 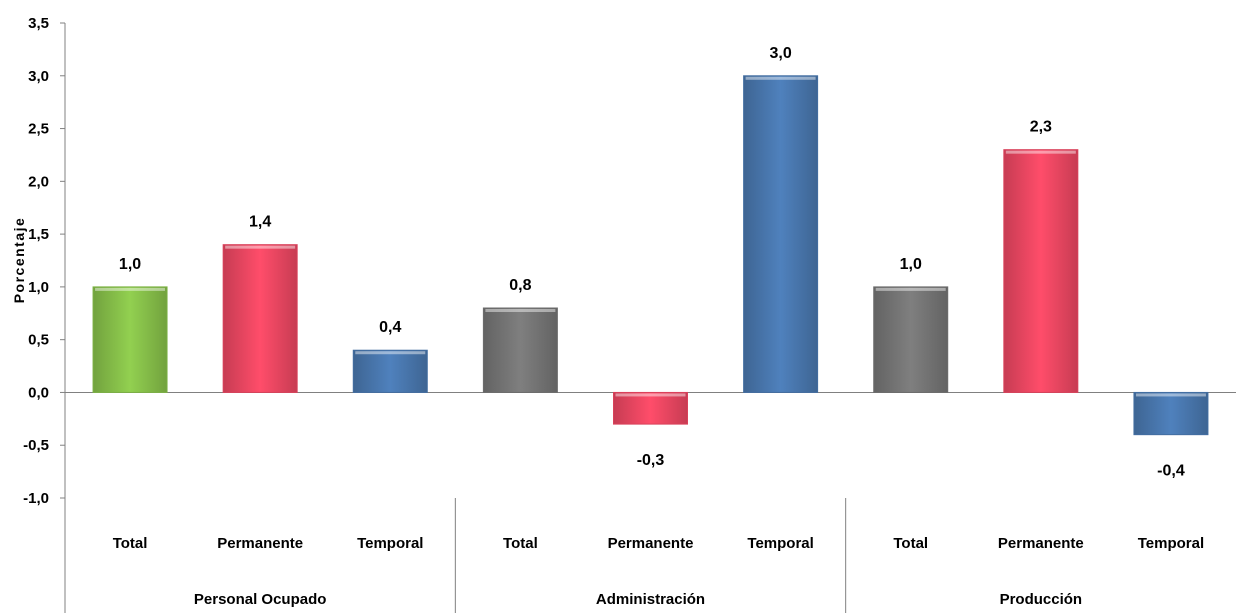 What do you see at coordinates (38, 234) in the screenshot?
I see `y-tick-label: 1,5` at bounding box center [38, 234].